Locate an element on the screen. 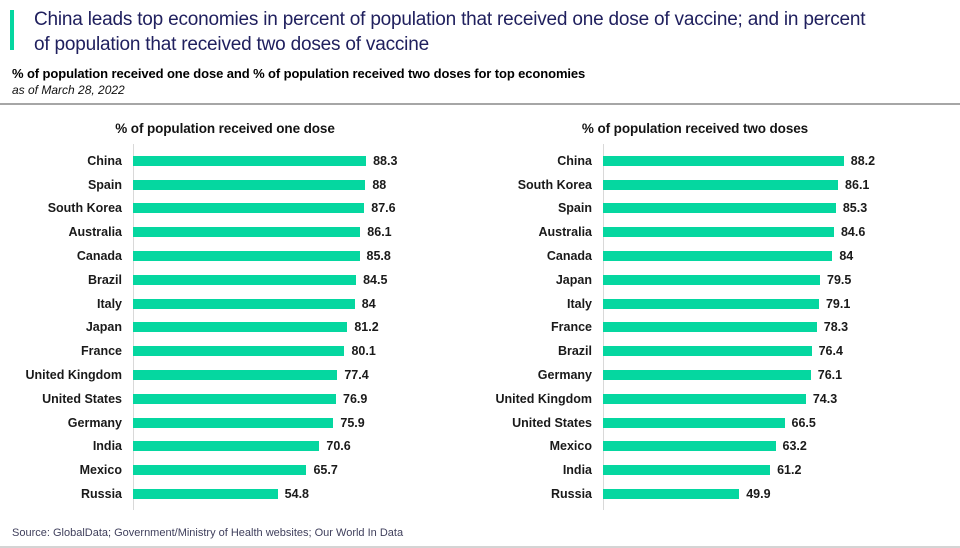 Image resolution: width=960 pixels, height=548 pixels. value-label: 54.8 is located at coordinates (297, 494).